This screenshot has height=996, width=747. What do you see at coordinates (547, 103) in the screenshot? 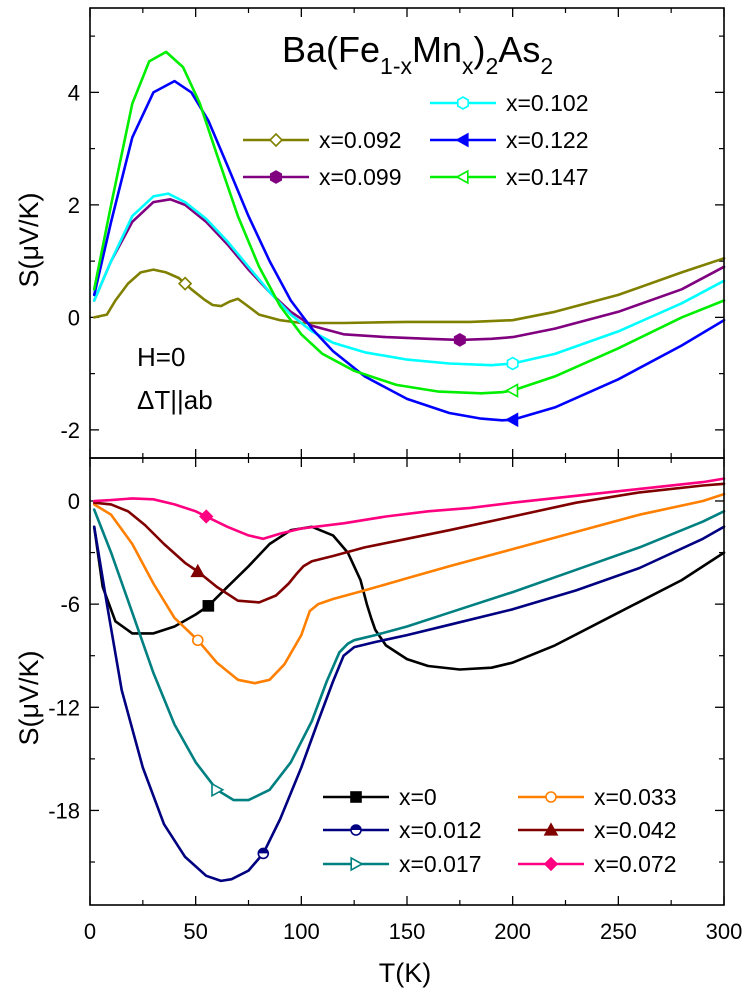
I see `top-legend-label-0: x=0.102` at bounding box center [547, 103].